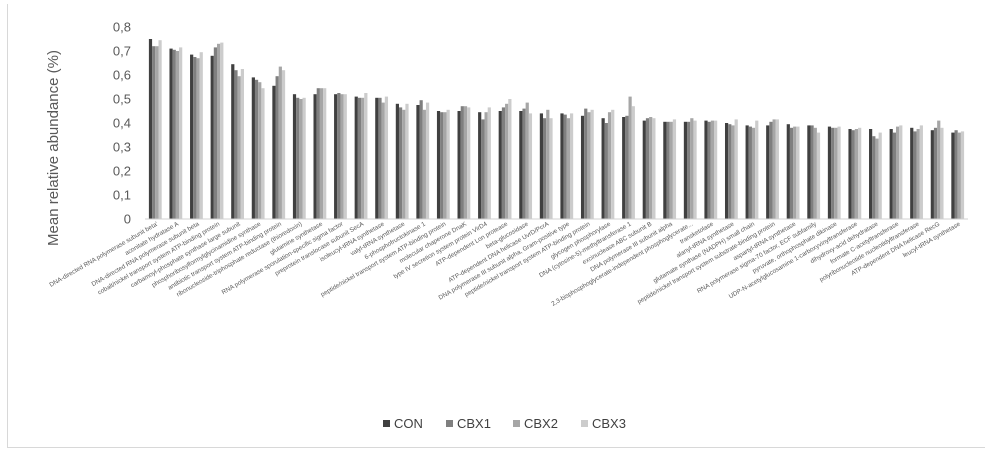 This screenshot has height=450, width=987. I want to click on y-tick-label: 0,5, so click(122, 99).